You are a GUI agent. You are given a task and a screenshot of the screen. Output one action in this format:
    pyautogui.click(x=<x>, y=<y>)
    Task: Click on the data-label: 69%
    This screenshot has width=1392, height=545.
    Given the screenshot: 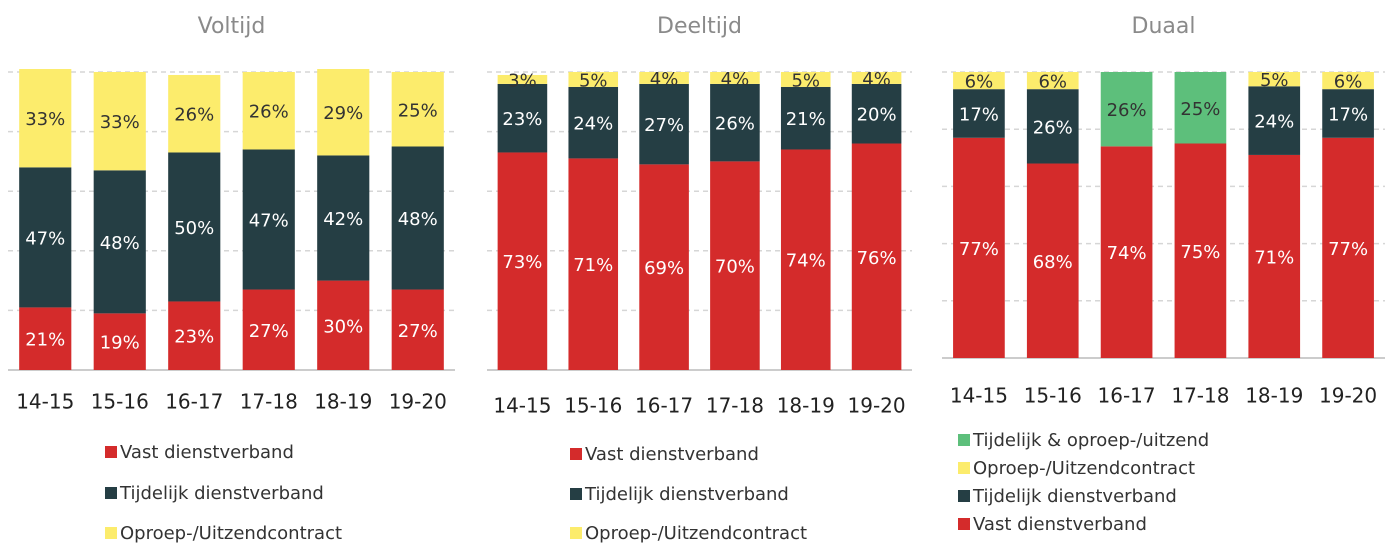 What is the action you would take?
    pyautogui.click(x=664, y=268)
    